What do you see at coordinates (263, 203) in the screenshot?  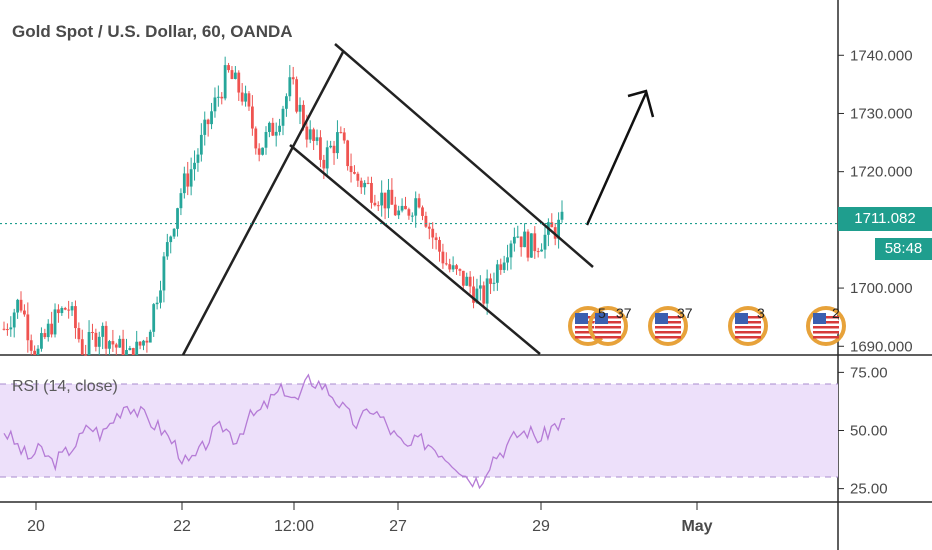 I see `trend-line-support` at bounding box center [263, 203].